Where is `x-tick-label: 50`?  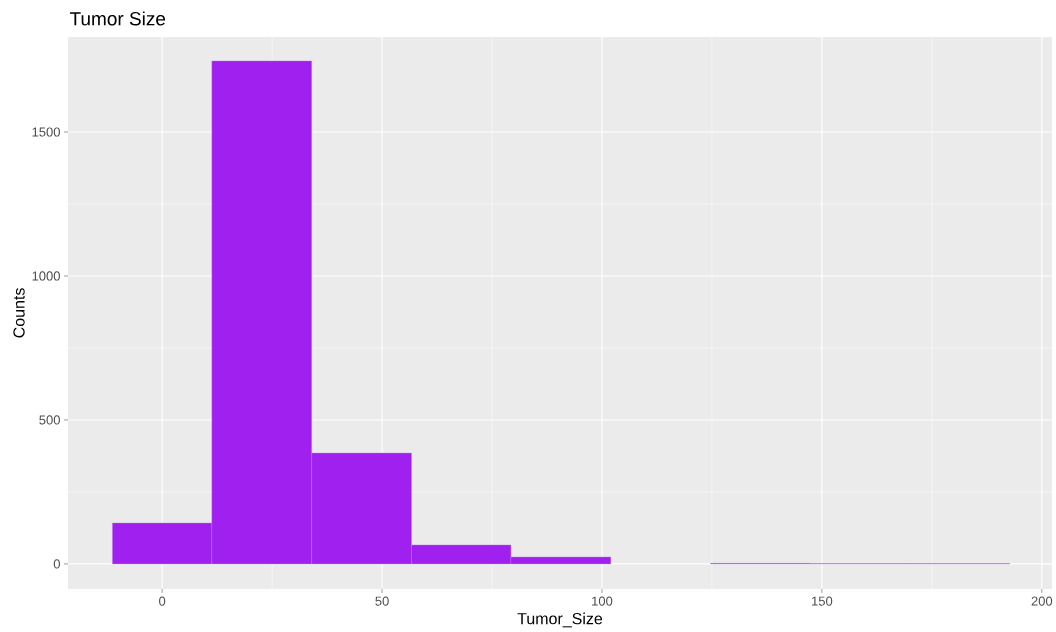
x-tick-label: 50 is located at coordinates (382, 601).